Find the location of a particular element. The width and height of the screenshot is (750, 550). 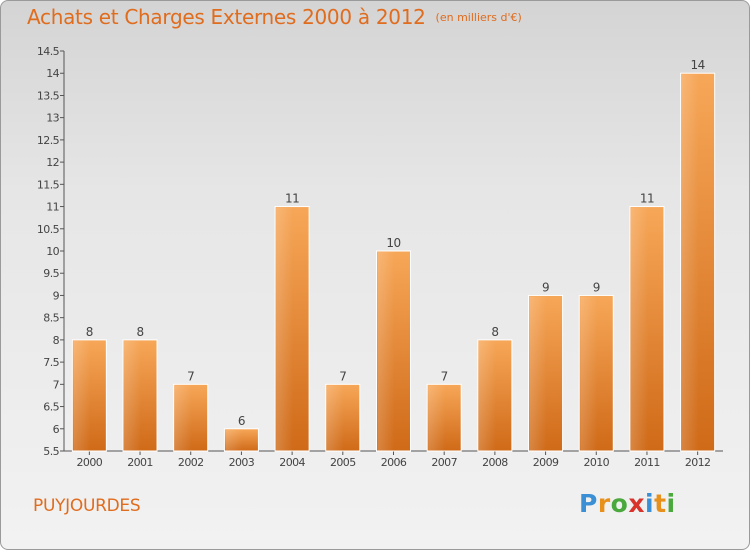

logo-letter: P is located at coordinates (588, 503).